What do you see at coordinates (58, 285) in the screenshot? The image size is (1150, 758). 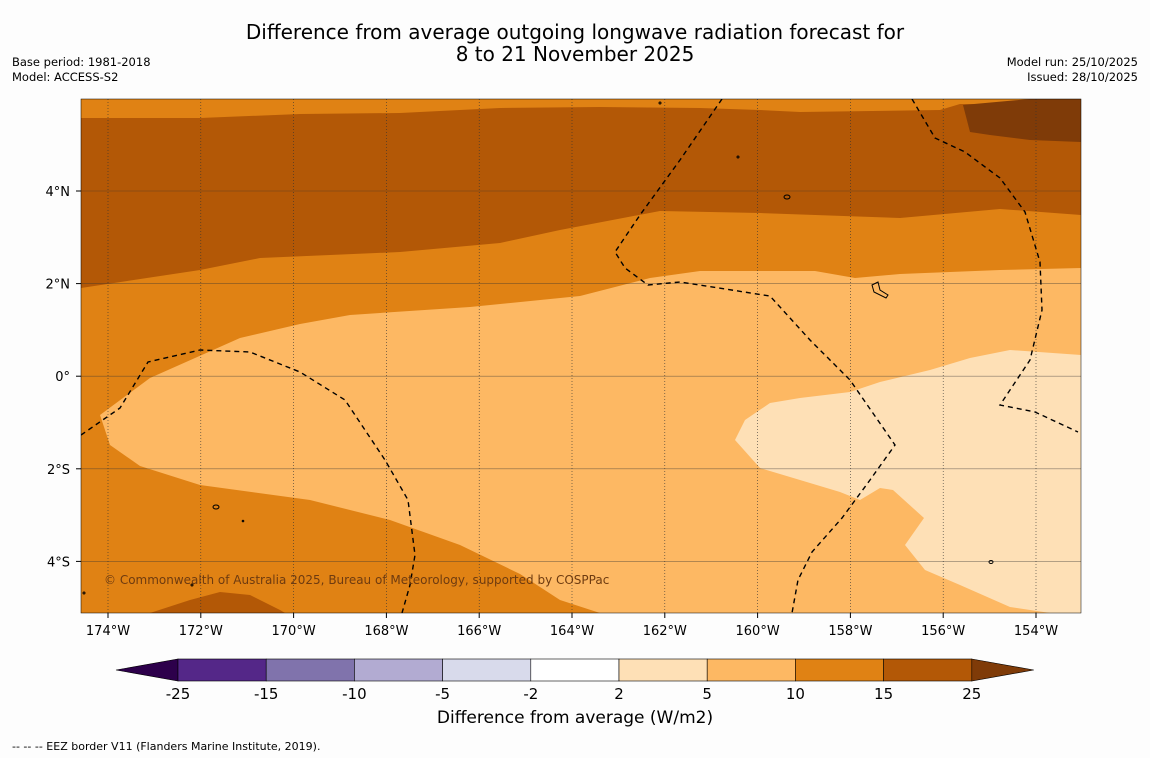 I see `lat-label: 2°N` at bounding box center [58, 285].